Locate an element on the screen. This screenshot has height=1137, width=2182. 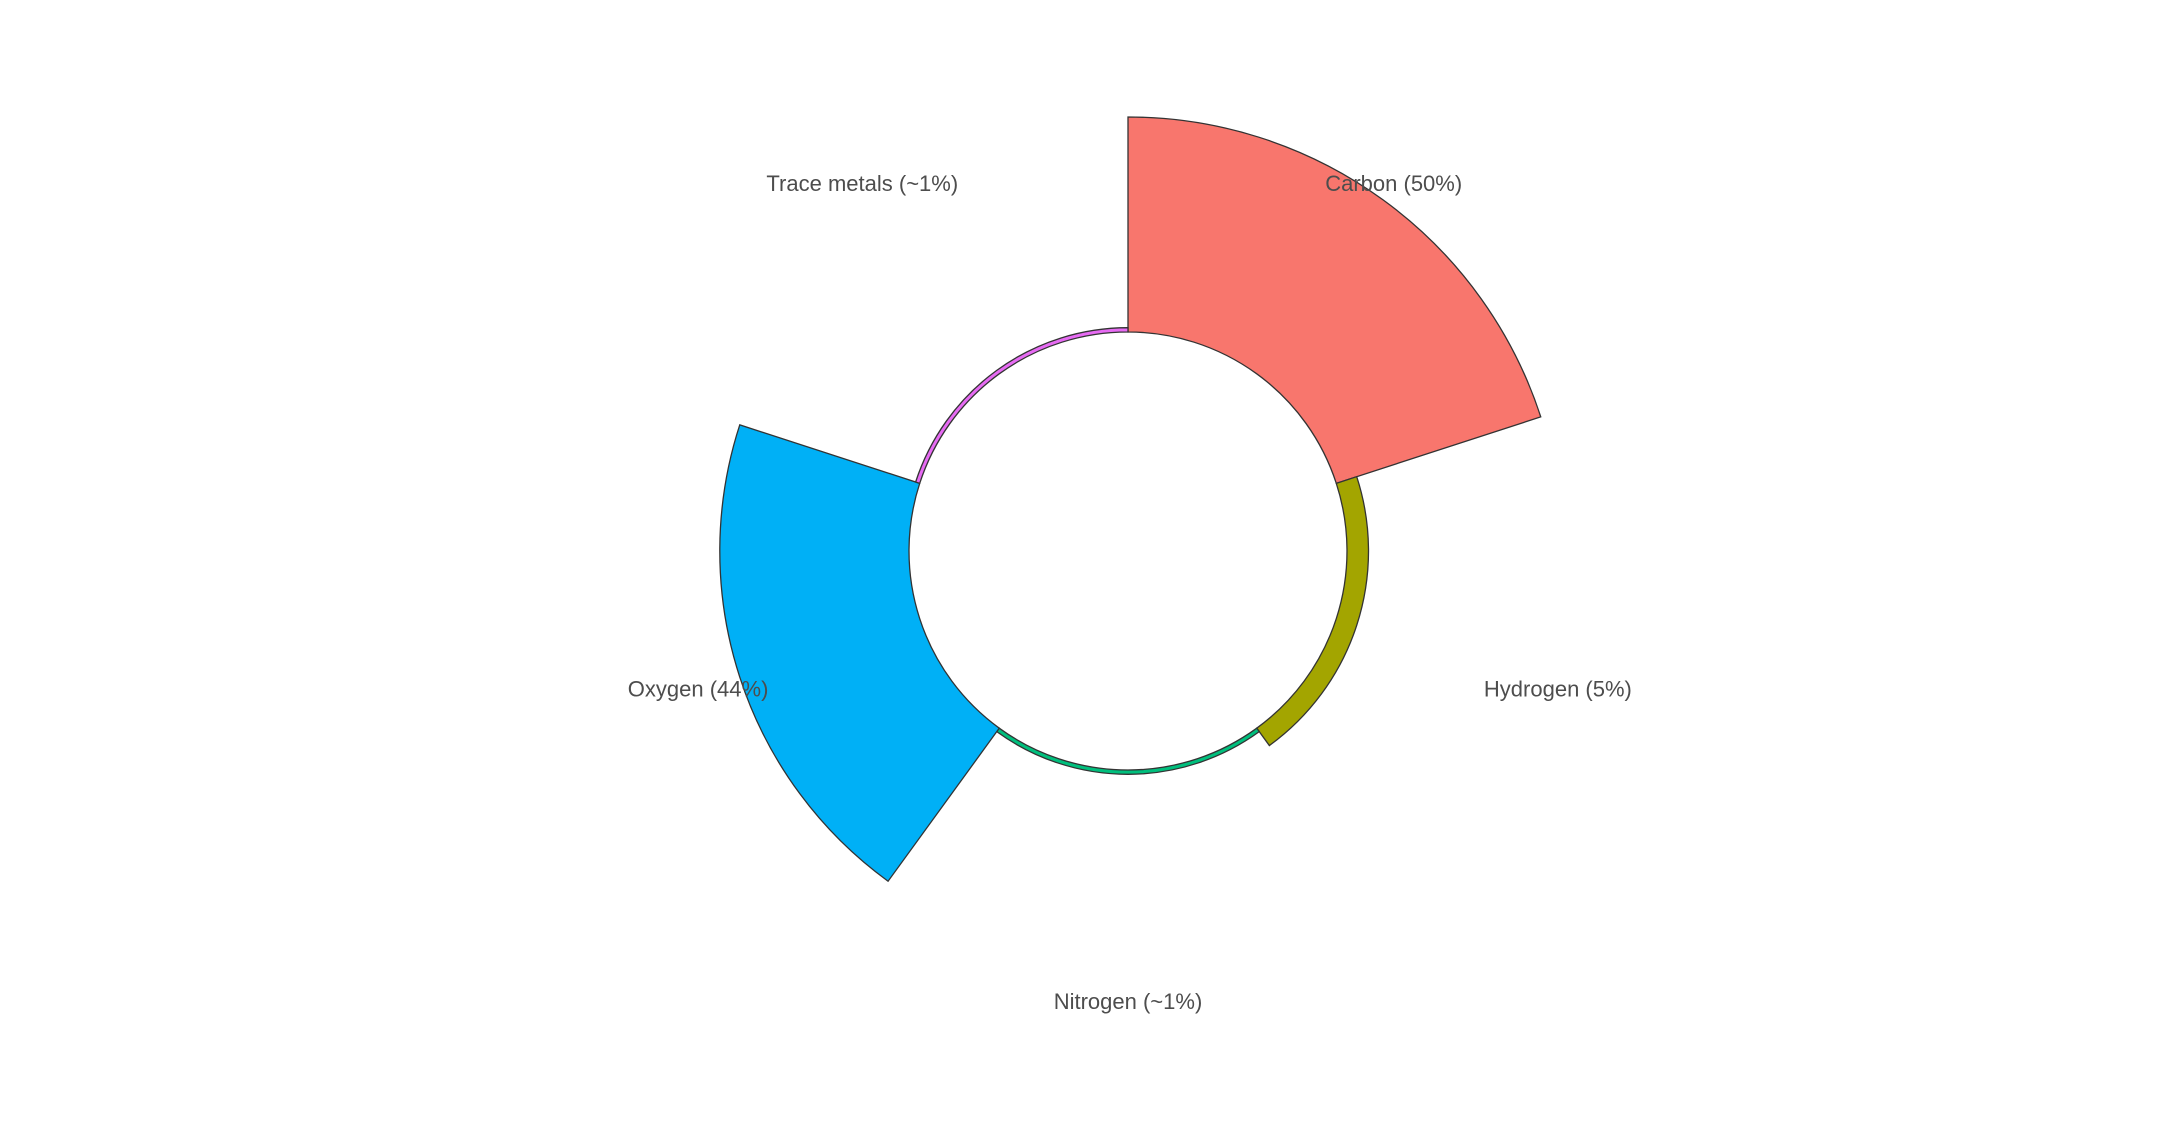
category-label-hydrogen: Hydrogen (5%) is located at coordinates (1558, 689).